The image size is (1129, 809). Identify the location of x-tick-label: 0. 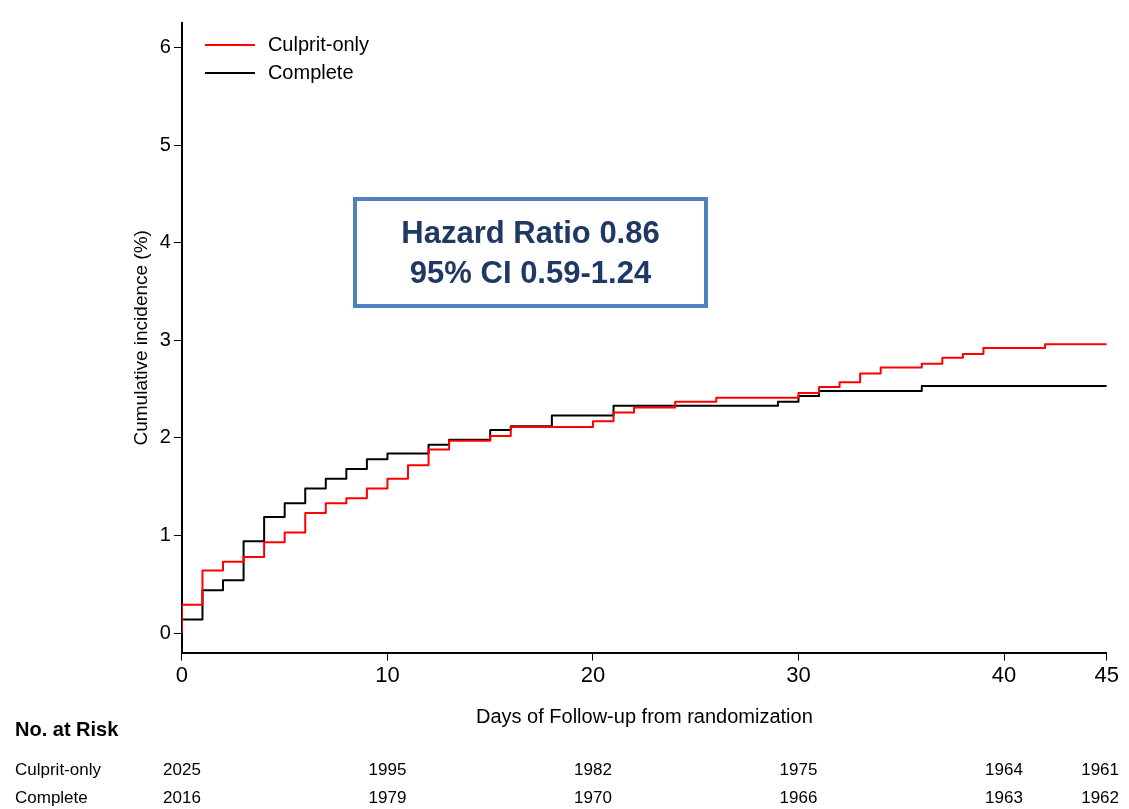
(182, 674).